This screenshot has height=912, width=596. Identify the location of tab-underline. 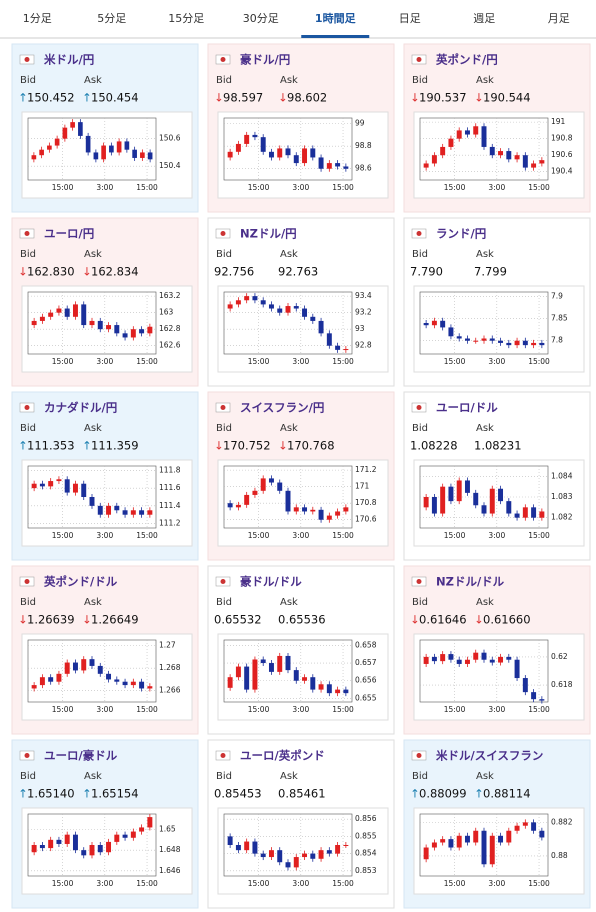
(335, 36).